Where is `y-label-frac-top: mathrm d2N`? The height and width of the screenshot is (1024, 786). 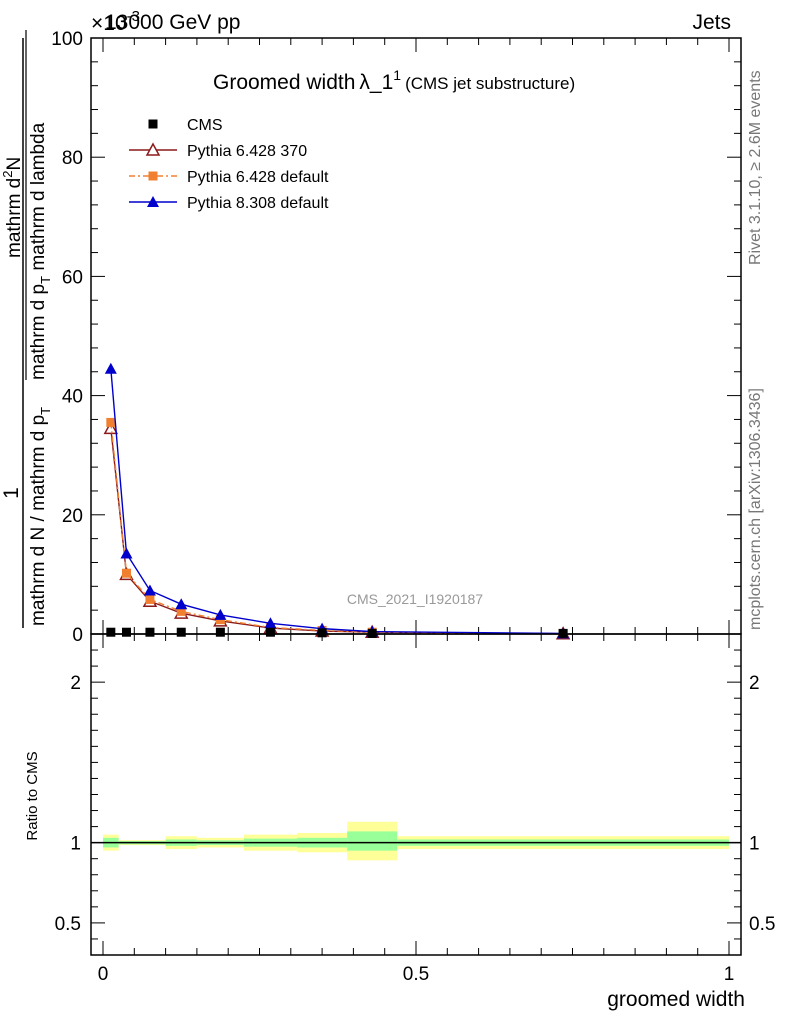 y-label-frac-top: mathrm d2N is located at coordinates (12, 207).